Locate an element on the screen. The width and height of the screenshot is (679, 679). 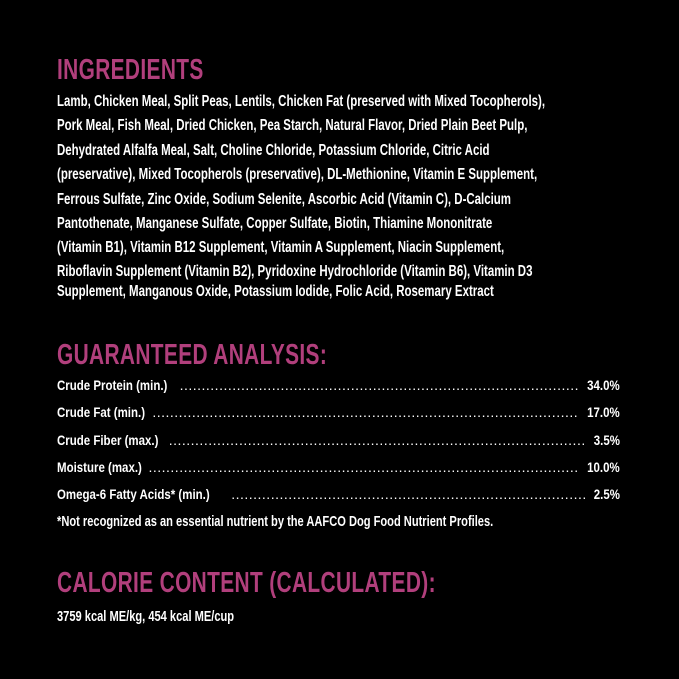
analysis-value: 17.0% is located at coordinates (603, 412).